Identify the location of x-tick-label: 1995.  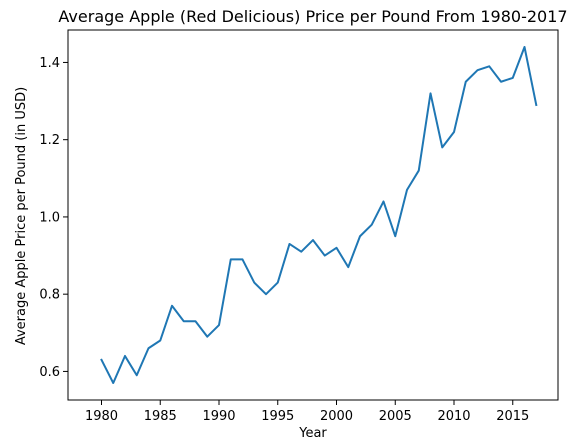
(277, 416).